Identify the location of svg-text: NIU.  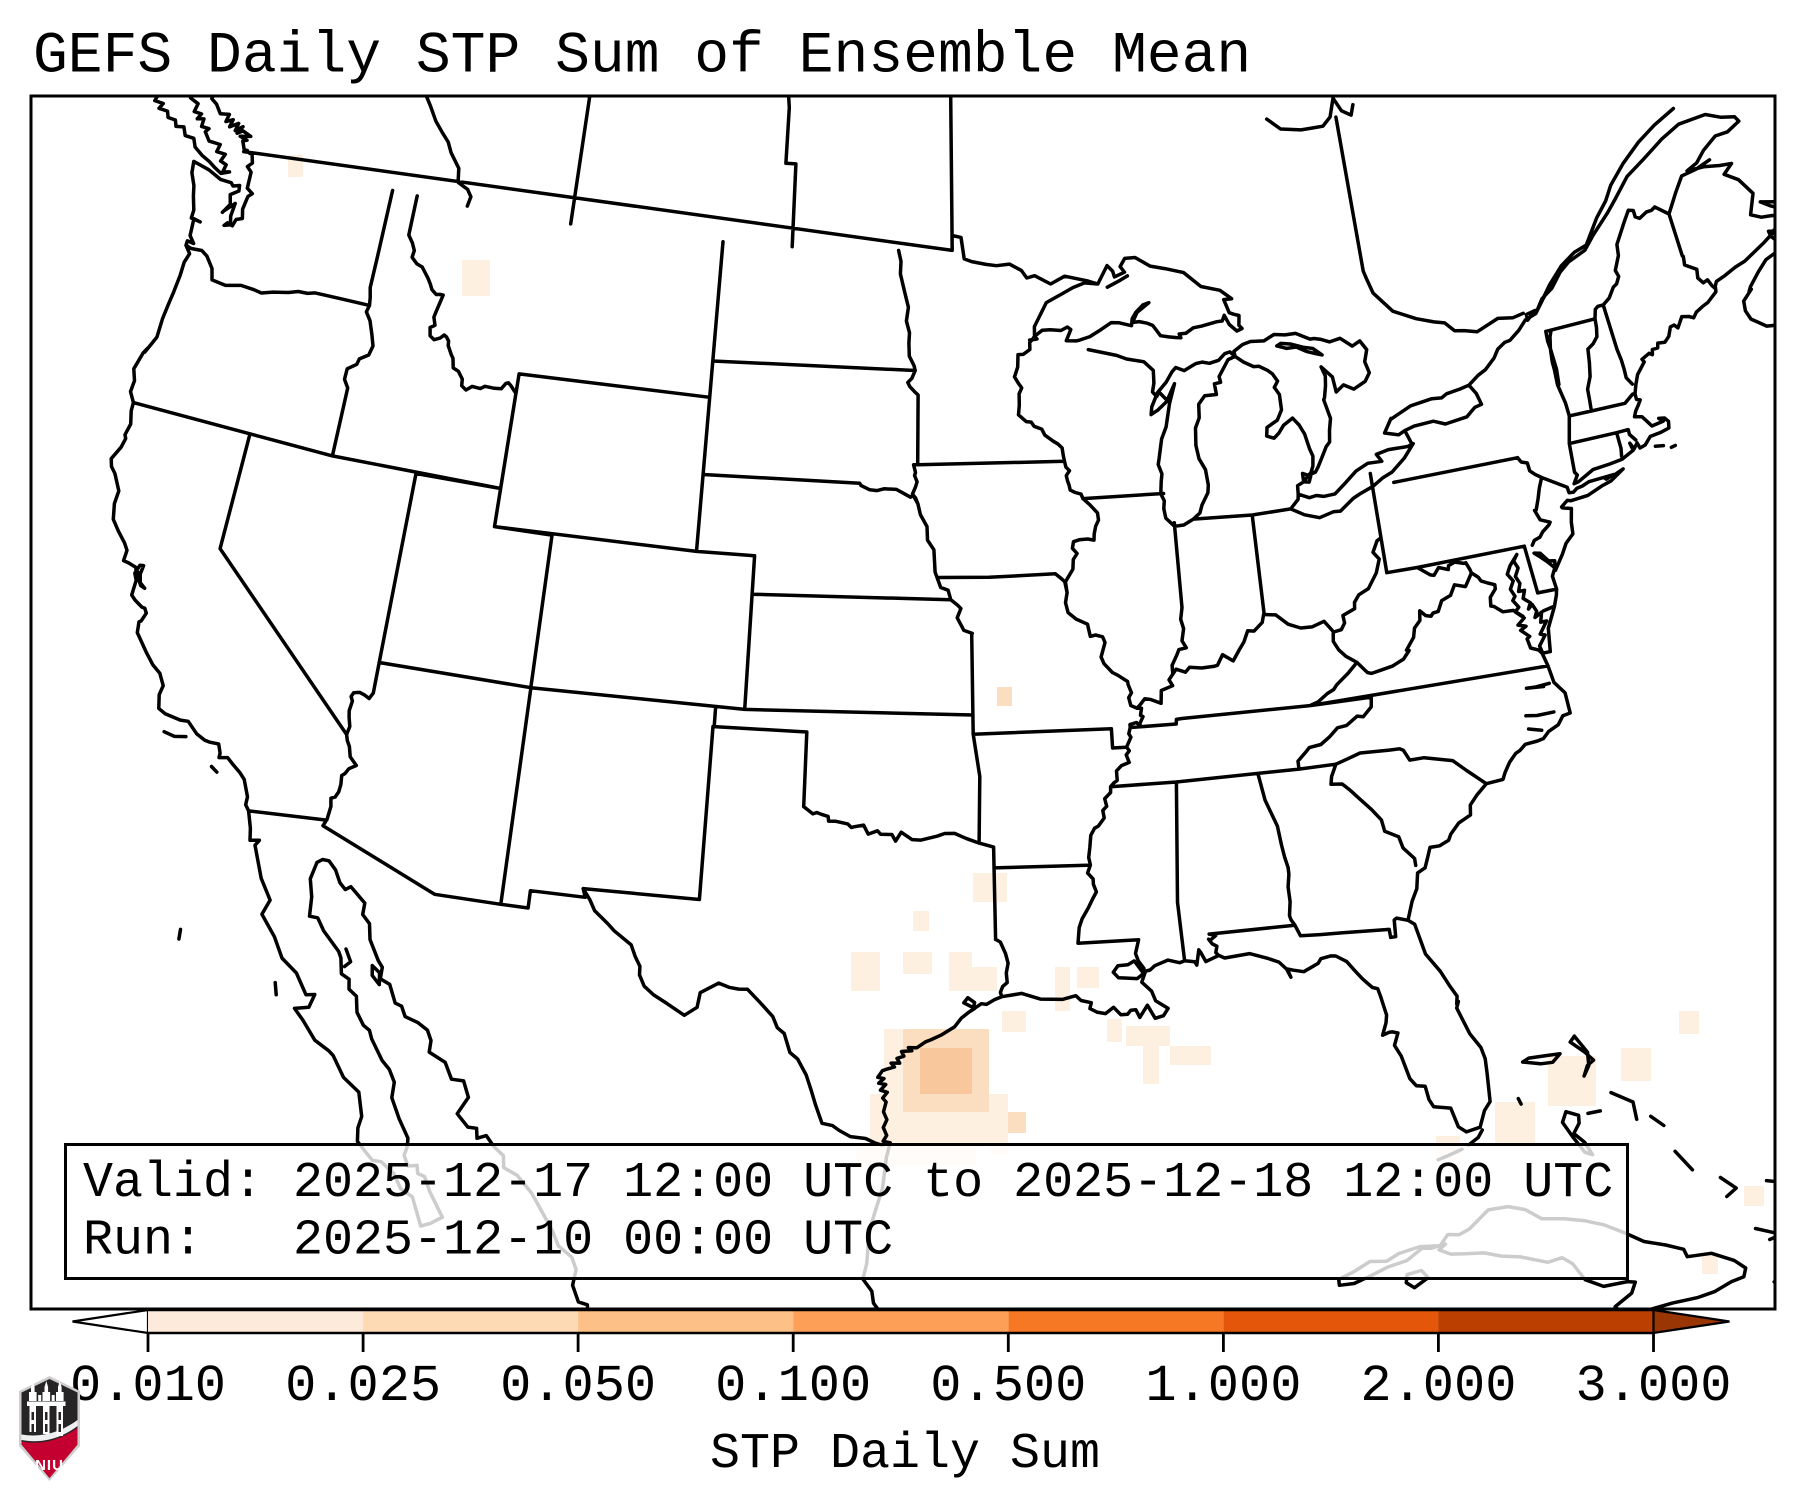
(49, 1465).